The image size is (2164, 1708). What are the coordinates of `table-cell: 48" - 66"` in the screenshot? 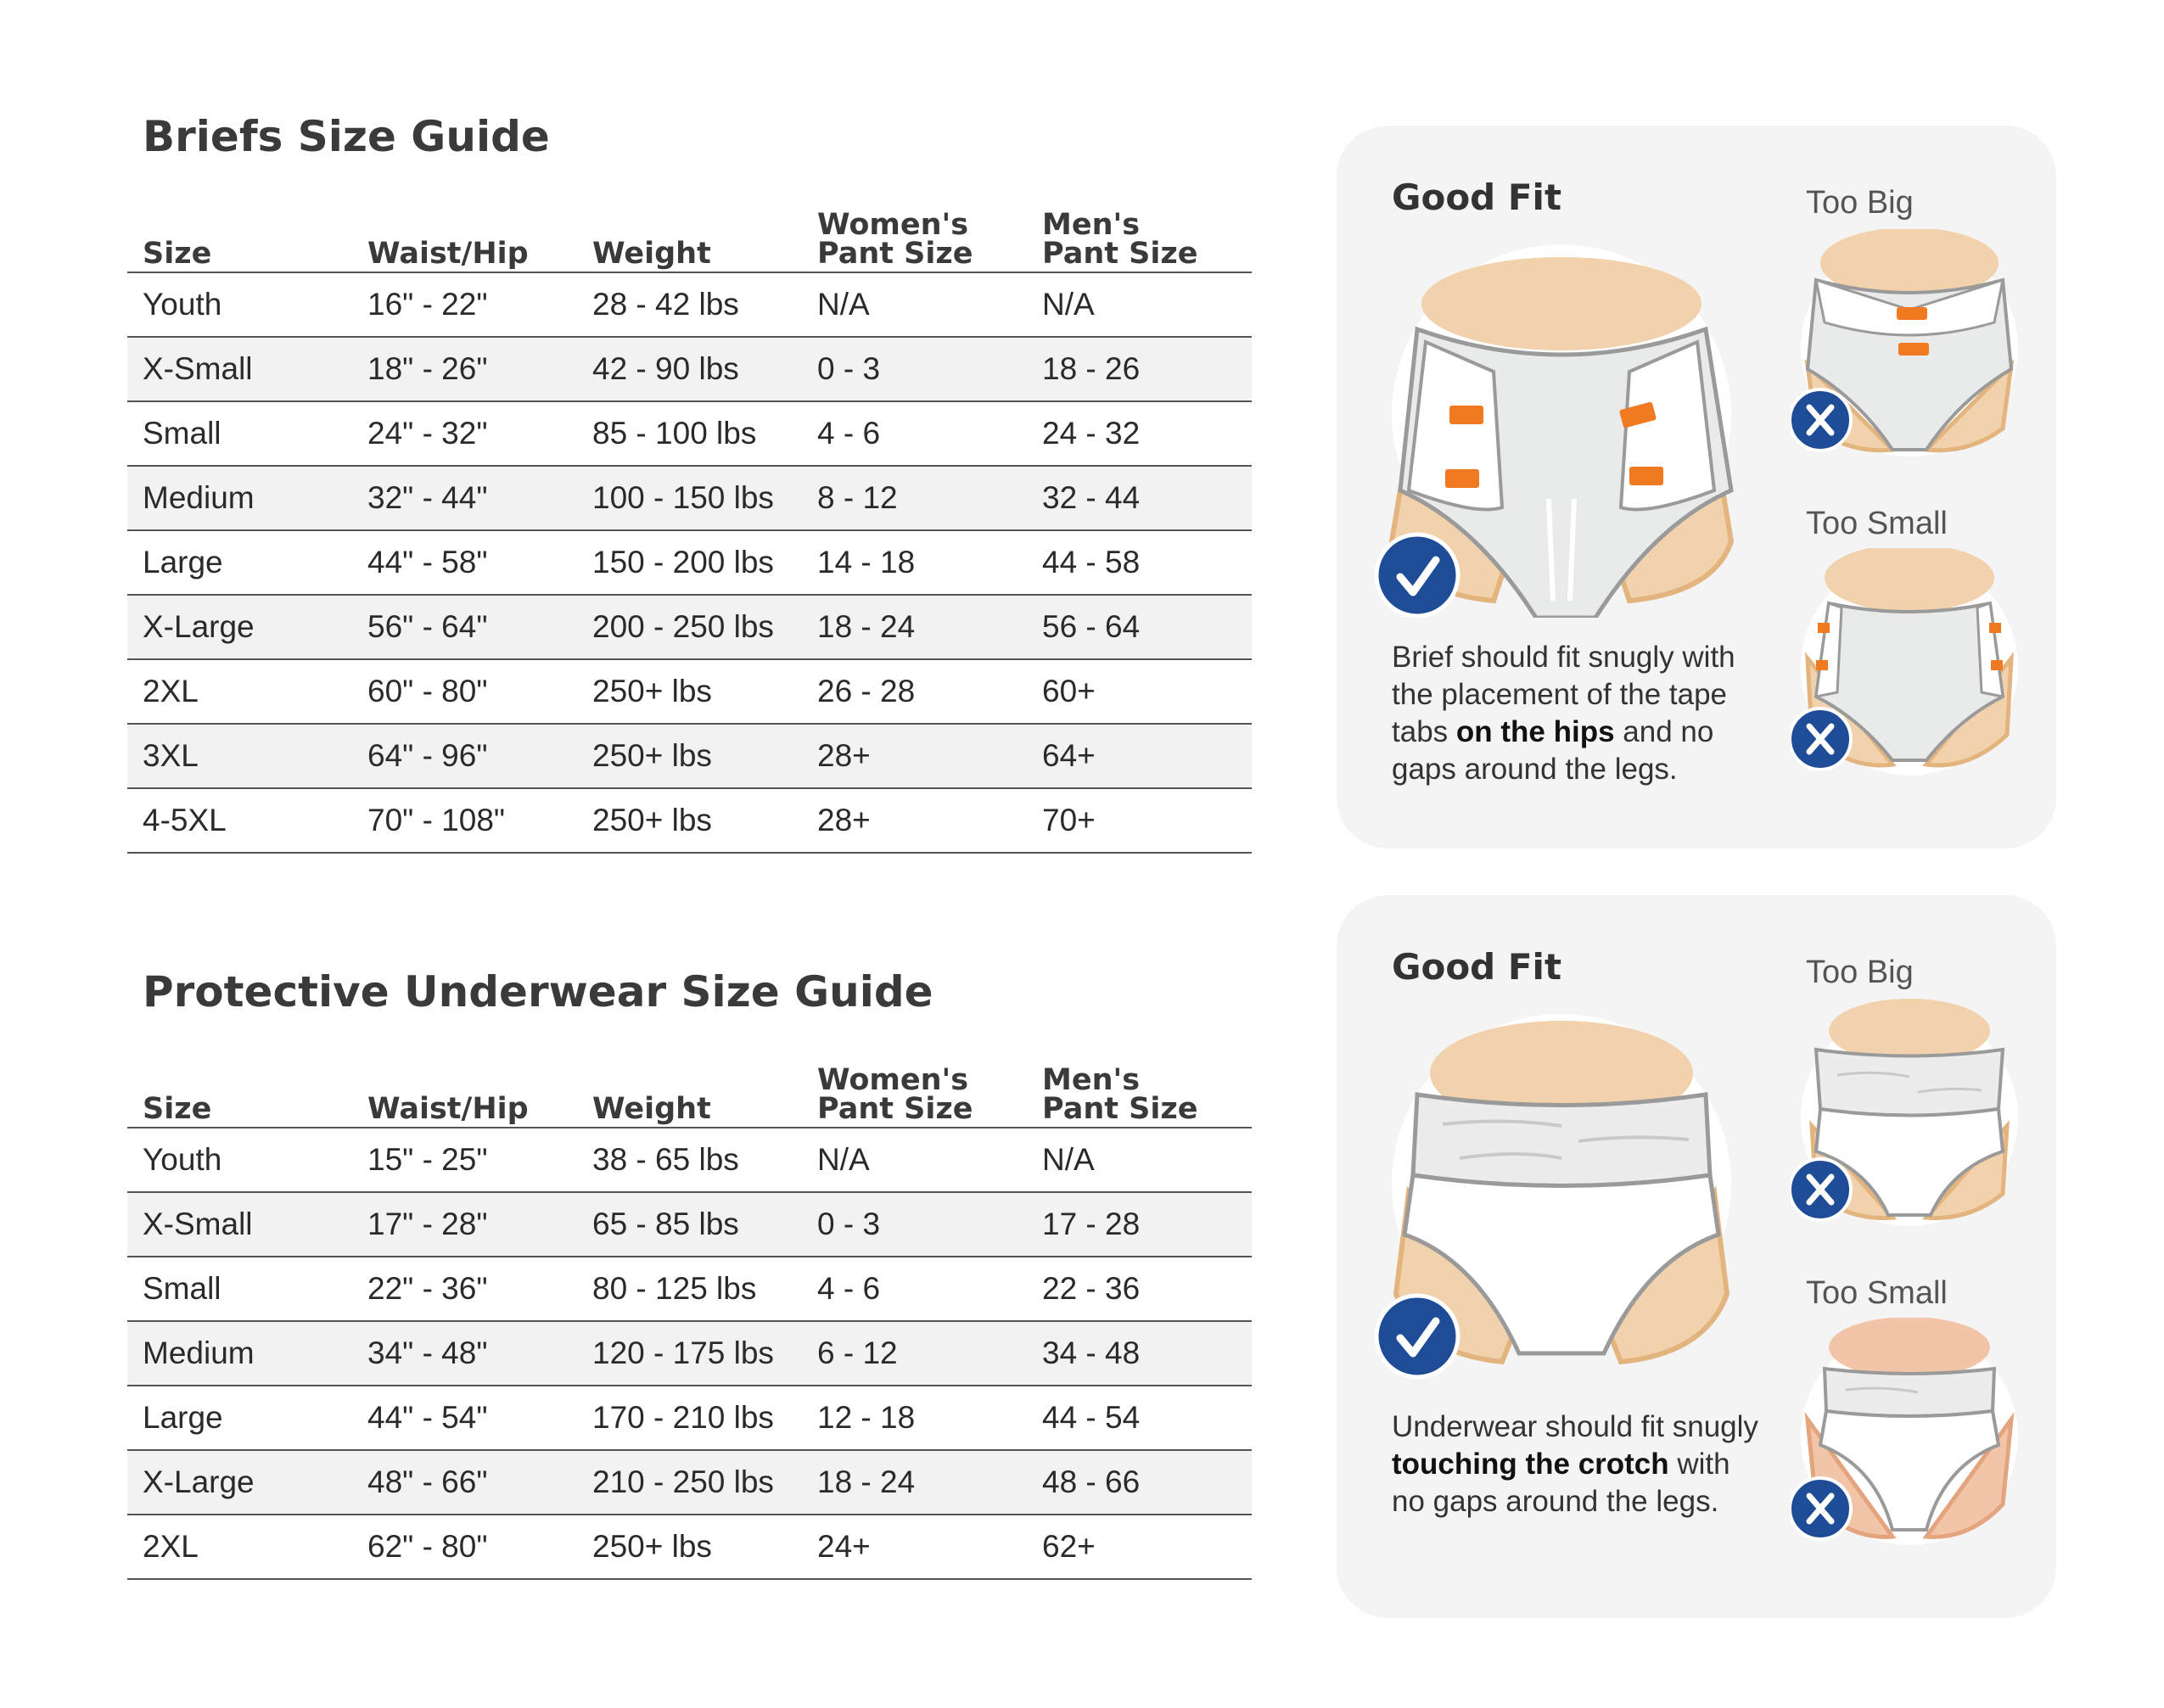 It's located at (464, 1482).